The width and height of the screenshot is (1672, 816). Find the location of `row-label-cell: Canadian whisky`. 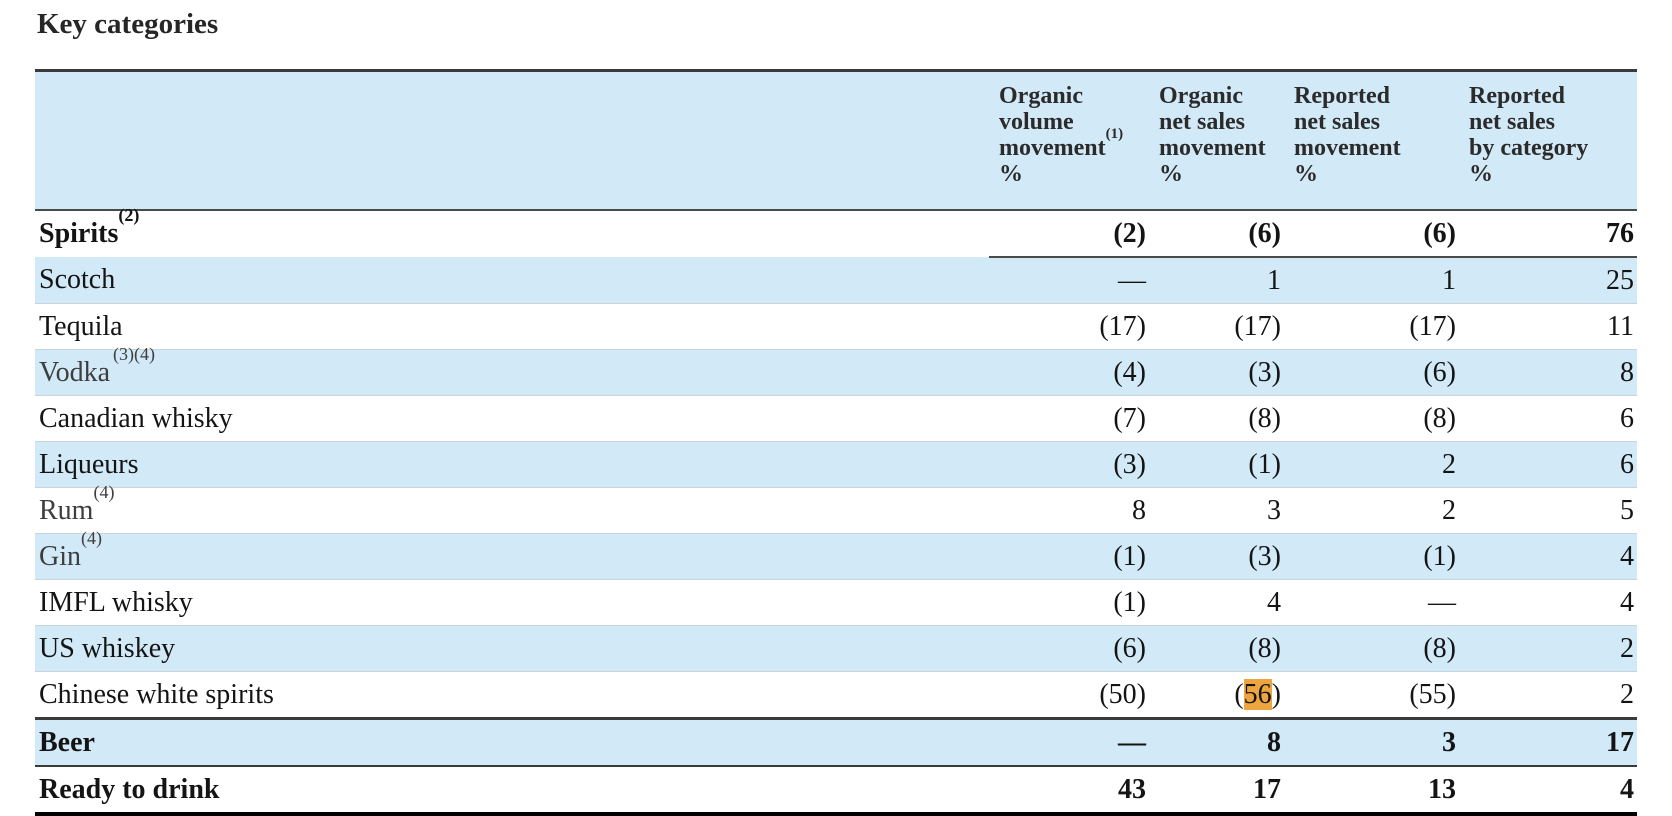

row-label-cell: Canadian whisky is located at coordinates (512, 418).